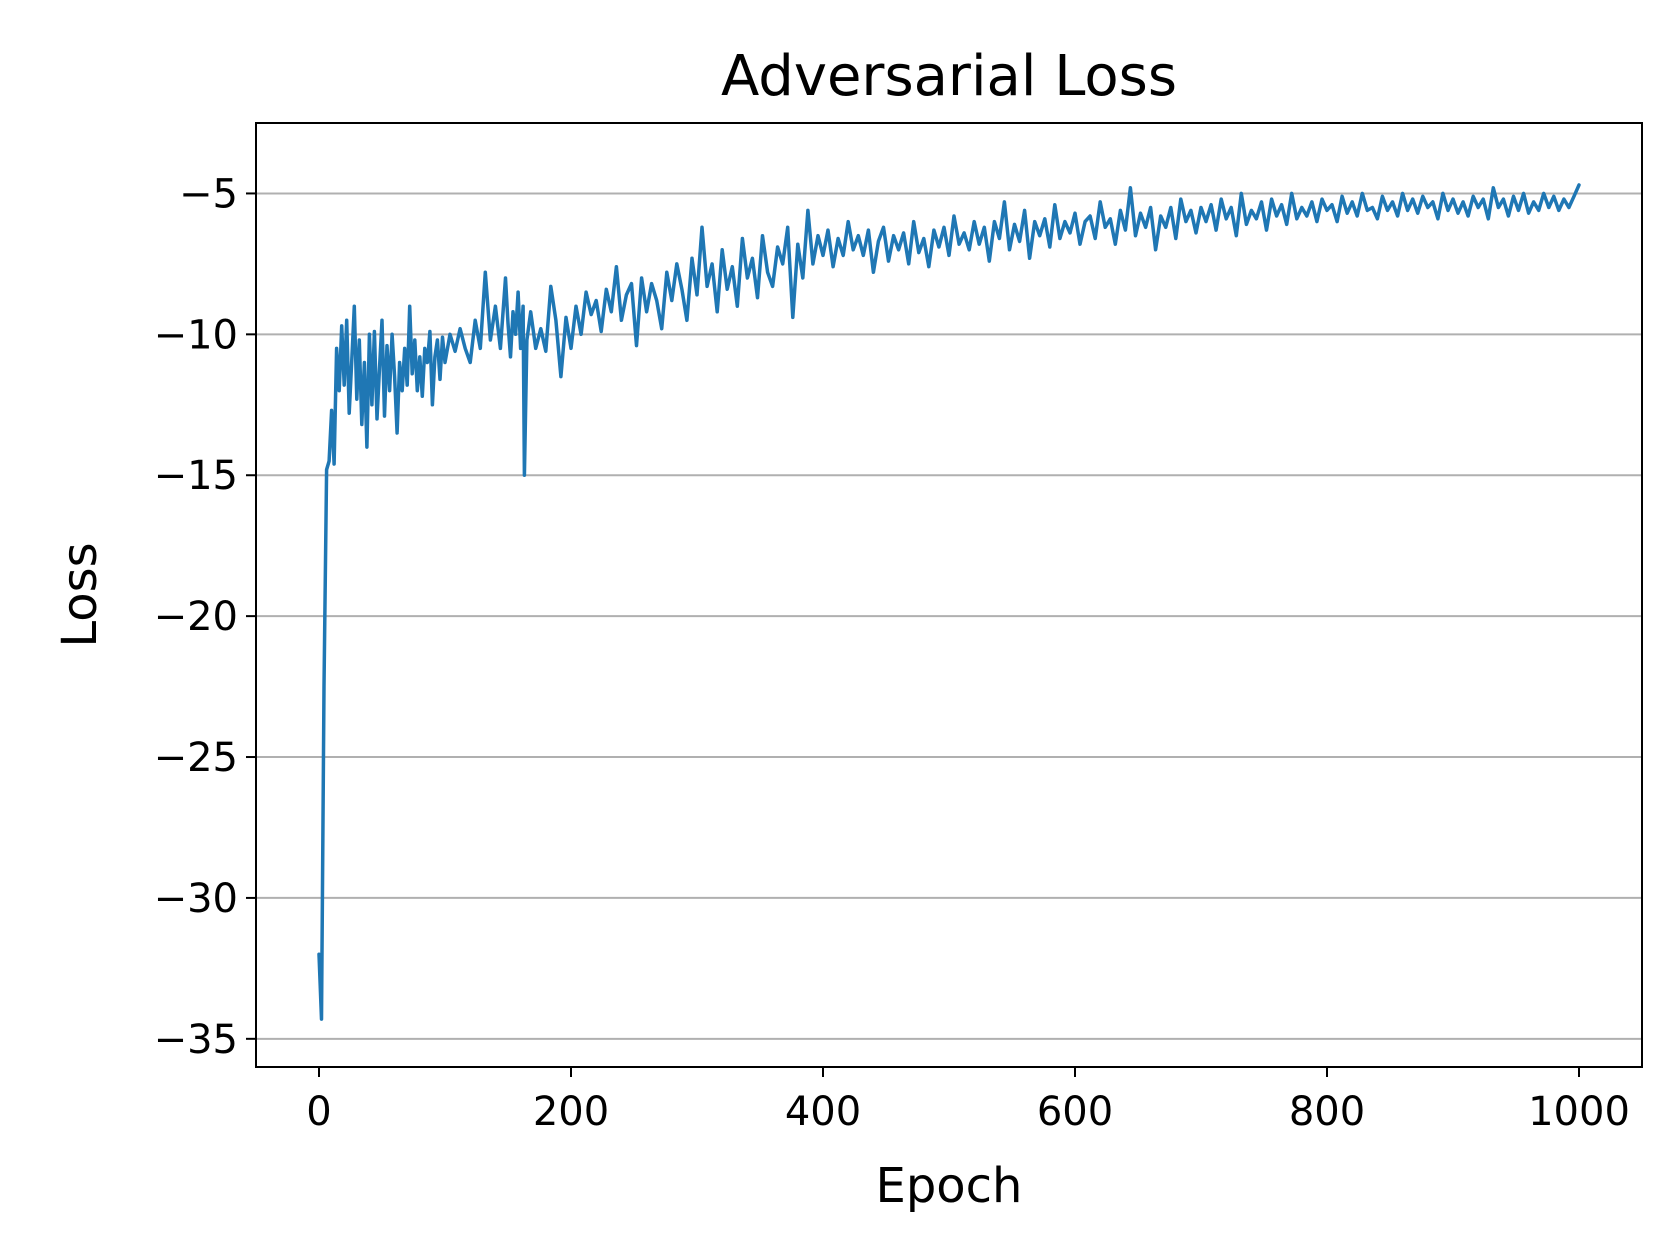 The height and width of the screenshot is (1257, 1680). I want to click on y-tick-label: −10, so click(196, 335).